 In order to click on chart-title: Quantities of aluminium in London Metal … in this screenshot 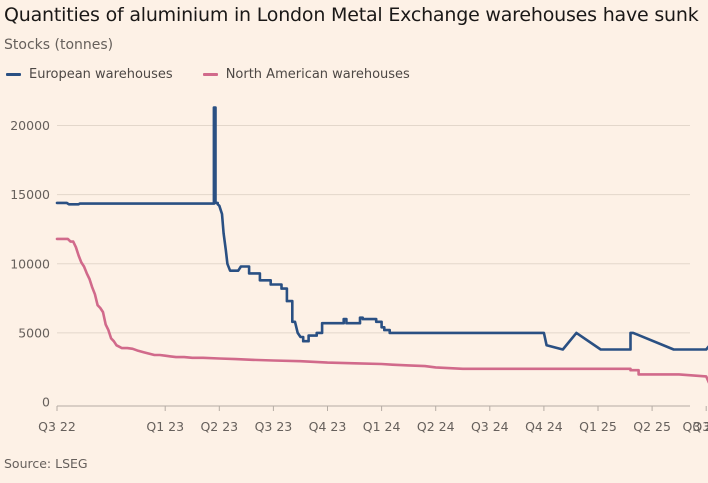, I will do `click(351, 15)`.